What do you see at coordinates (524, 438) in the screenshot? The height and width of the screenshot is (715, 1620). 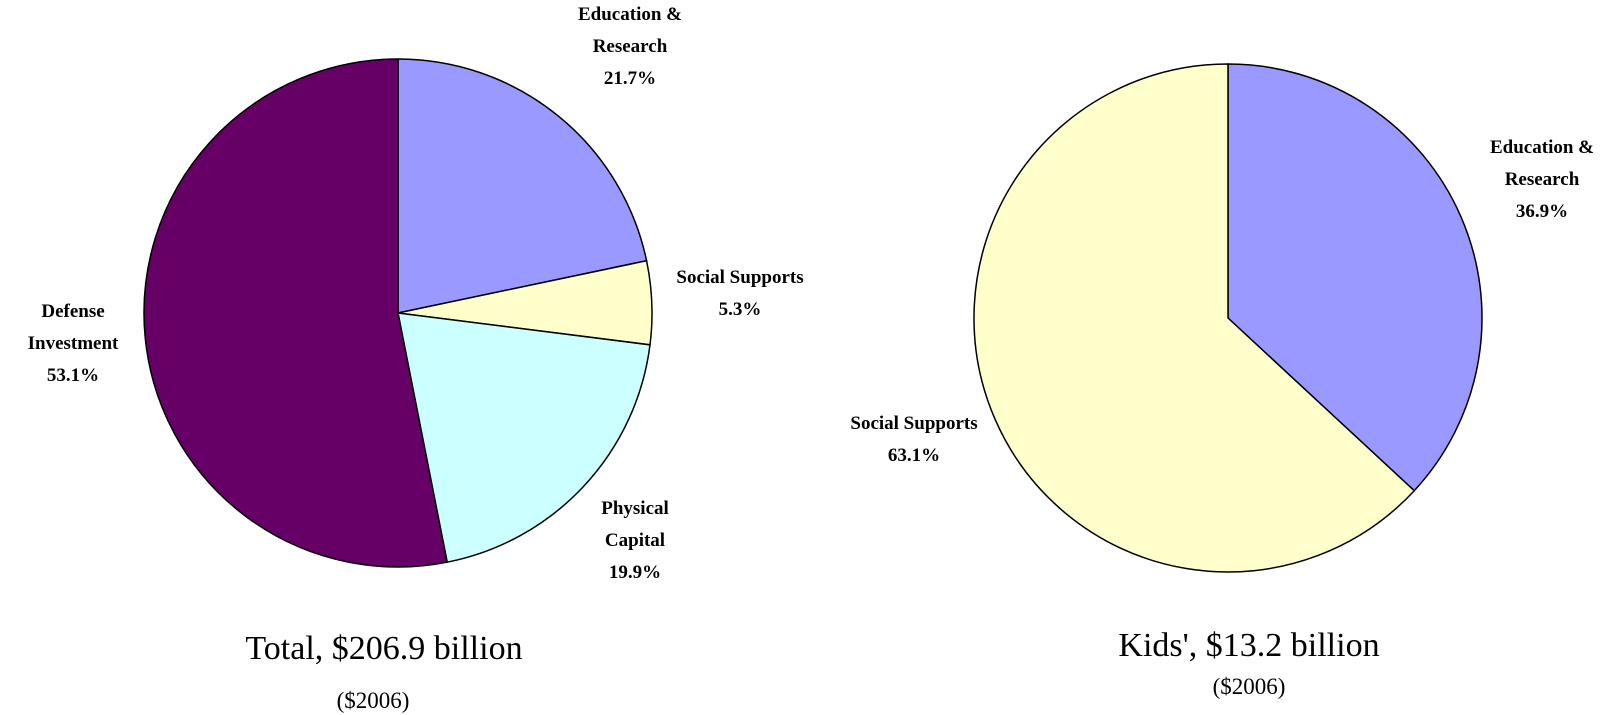 I see `total-slice-physical-capital` at bounding box center [524, 438].